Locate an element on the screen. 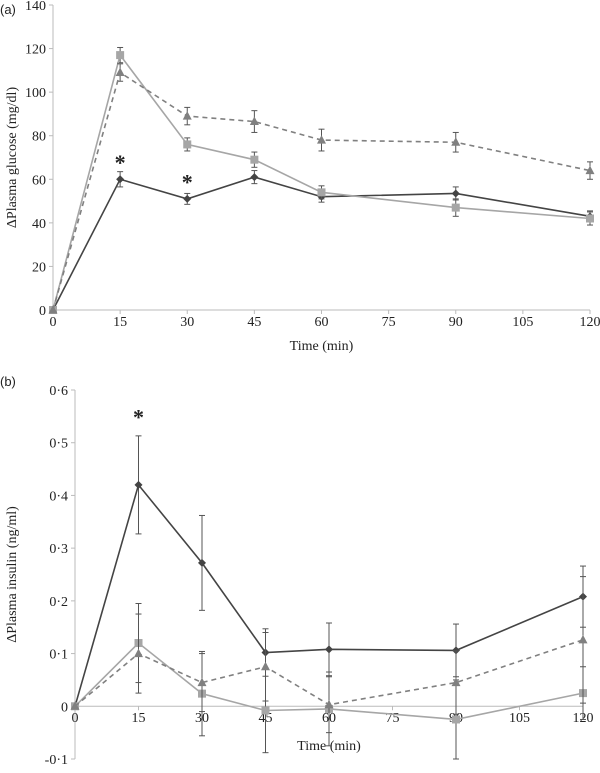  y-tick-label: 0·2 is located at coordinates (58, 602).